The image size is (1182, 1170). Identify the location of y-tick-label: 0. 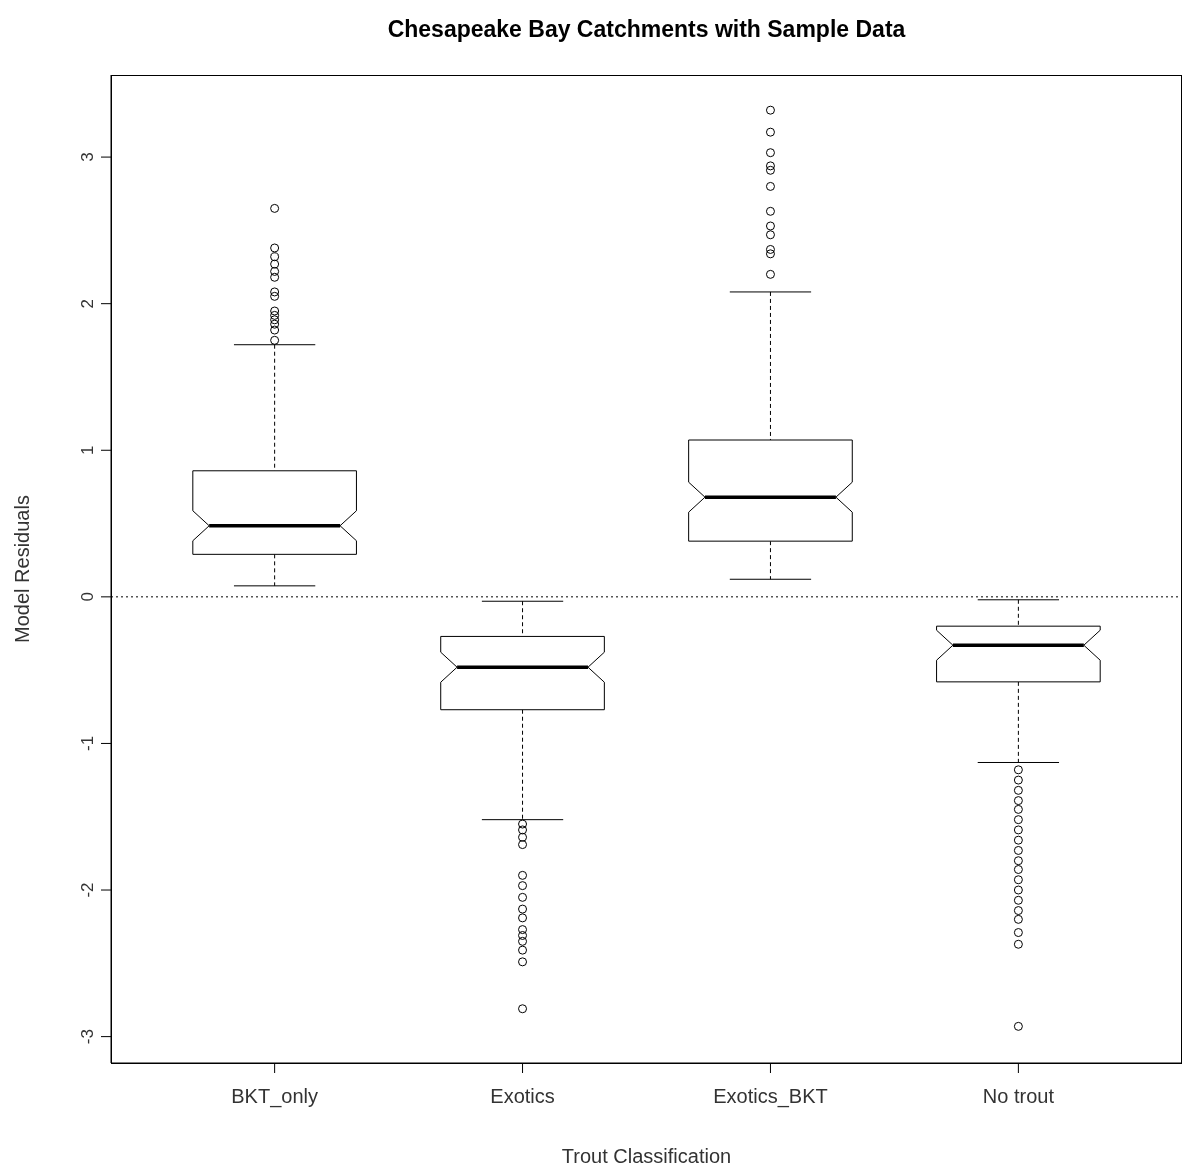
(87, 597).